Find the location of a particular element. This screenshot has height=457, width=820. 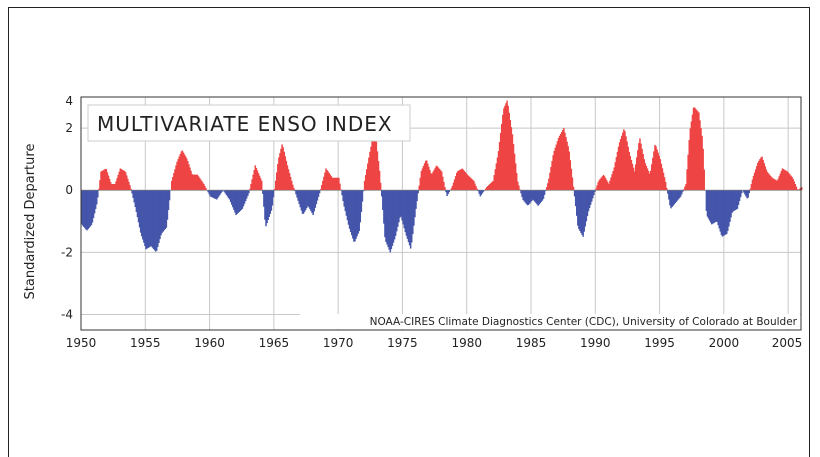

y-tick-label: 2 is located at coordinates (69, 128).